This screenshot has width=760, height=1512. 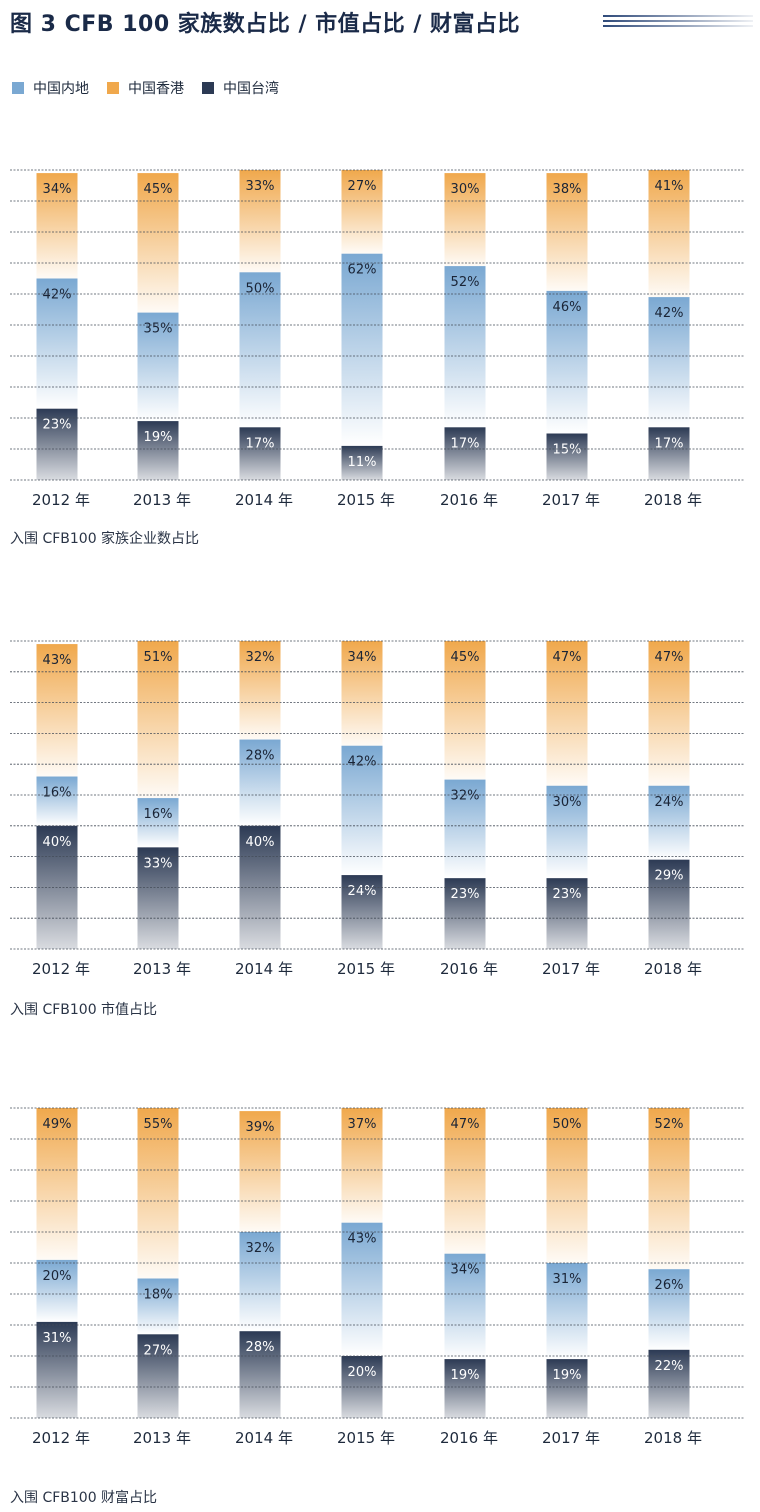 I want to click on legend-item-taiwan: 中国台湾, so click(x=240, y=88).